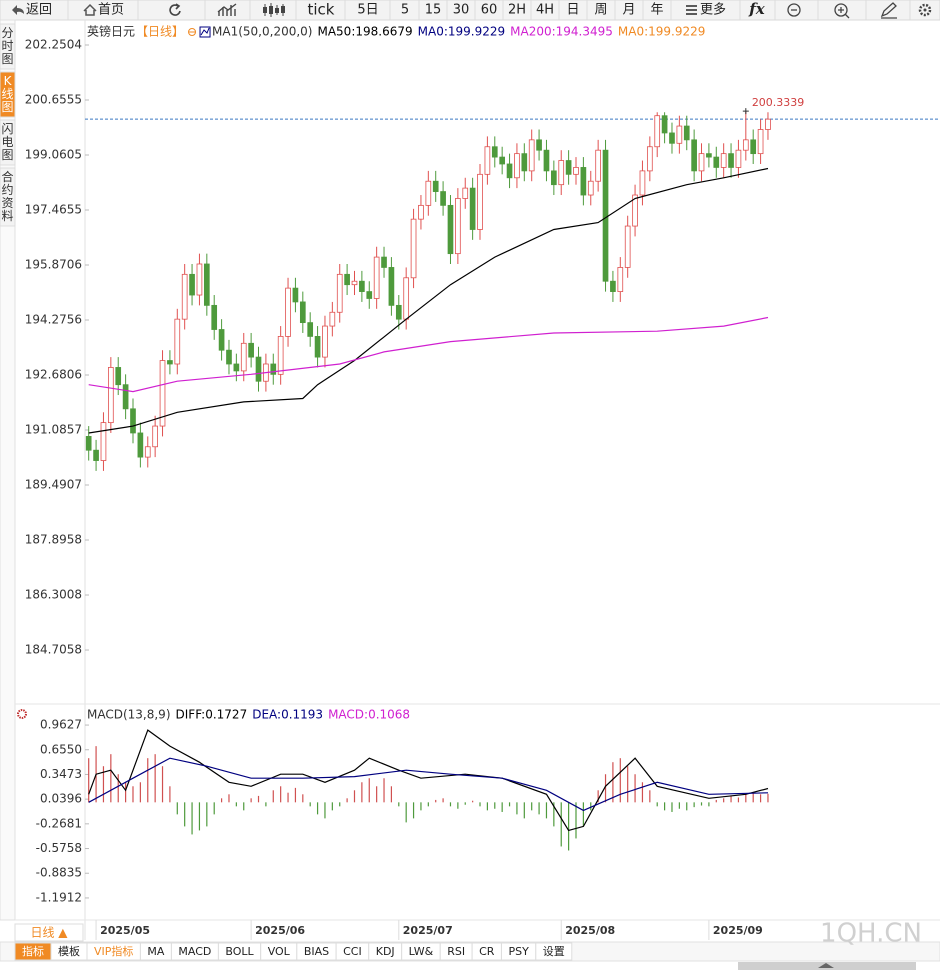  What do you see at coordinates (826, 965) in the screenshot?
I see `scroll-arrow` at bounding box center [826, 965].